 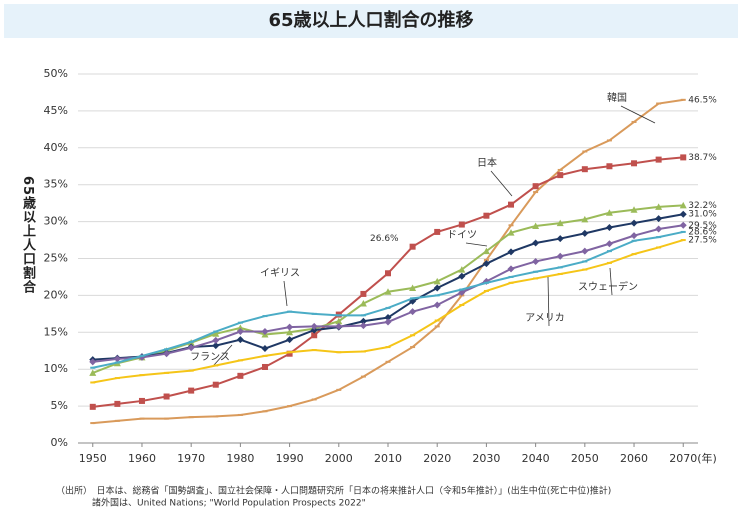 What do you see at coordinates (56, 368) in the screenshot?
I see `y-tick-label: 10%` at bounding box center [56, 368].